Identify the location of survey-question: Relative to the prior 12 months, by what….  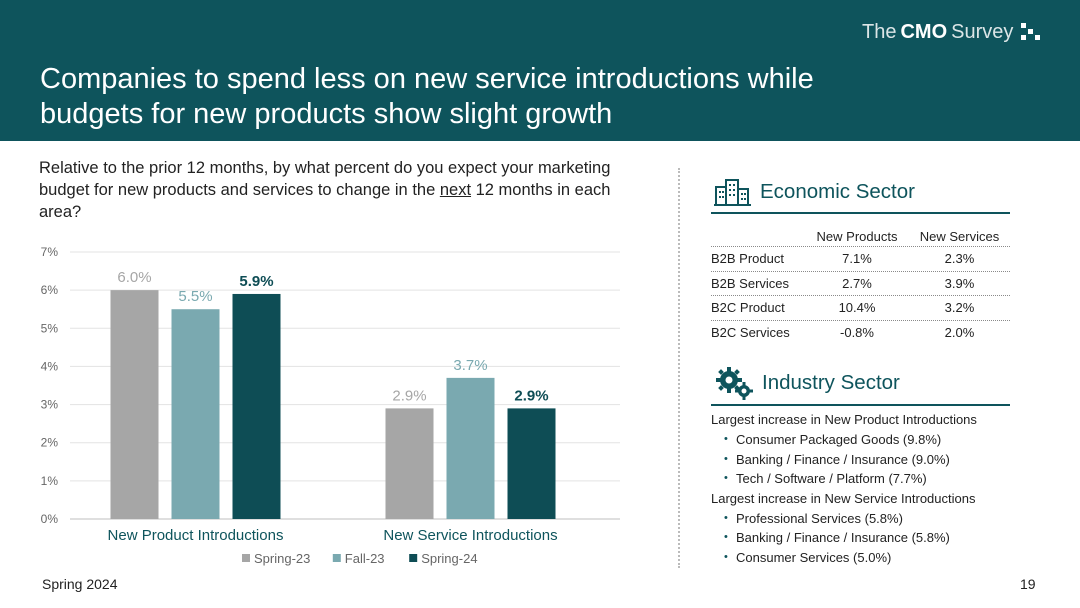
(325, 190).